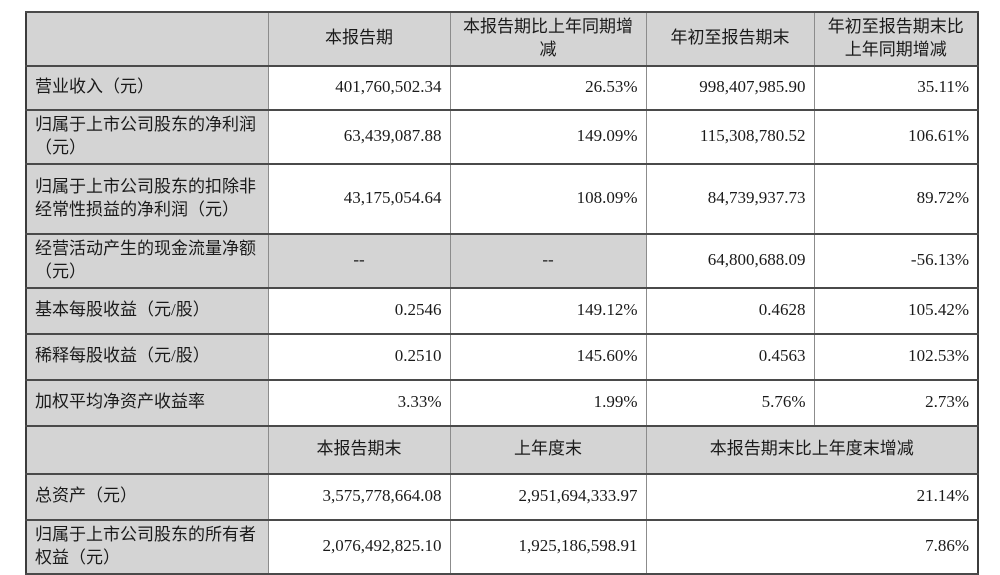  What do you see at coordinates (359, 87) in the screenshot?
I see `cell-current: 401,760,502.34` at bounding box center [359, 87].